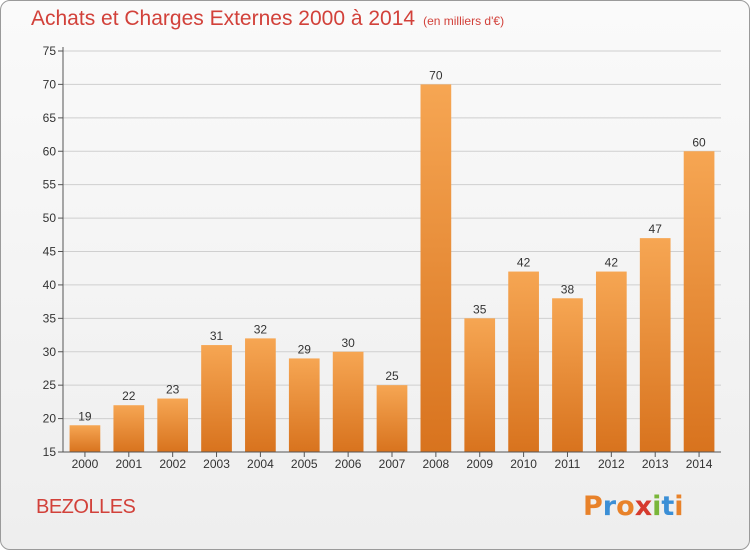 The height and width of the screenshot is (550, 750). Describe the element at coordinates (129, 428) in the screenshot. I see `bar-2001` at that location.